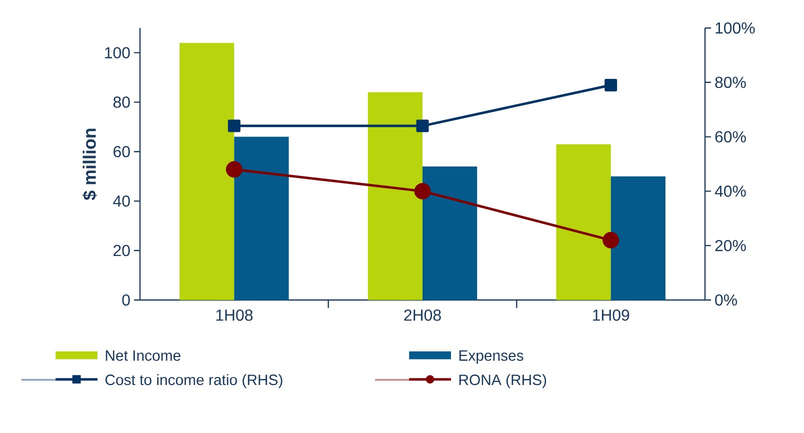 This screenshot has width=804, height=433. What do you see at coordinates (193, 381) in the screenshot?
I see `legend-label: Cost to income ratio (RHS)` at bounding box center [193, 381].